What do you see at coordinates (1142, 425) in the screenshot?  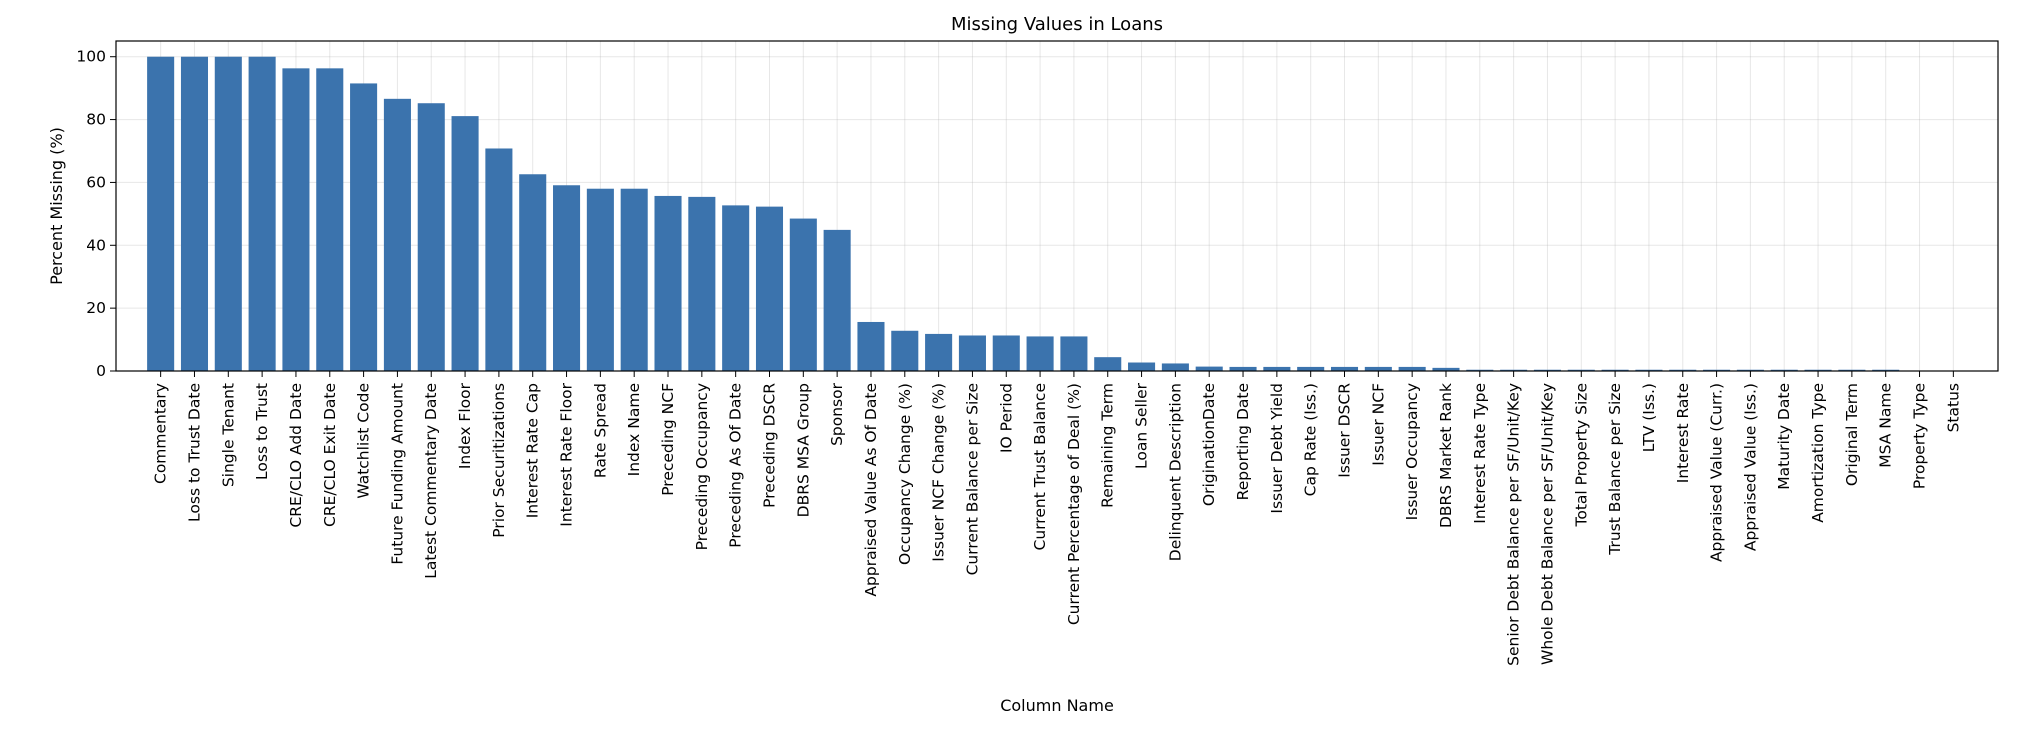 I see `x-tick-label: Loan Seller` at bounding box center [1142, 425].